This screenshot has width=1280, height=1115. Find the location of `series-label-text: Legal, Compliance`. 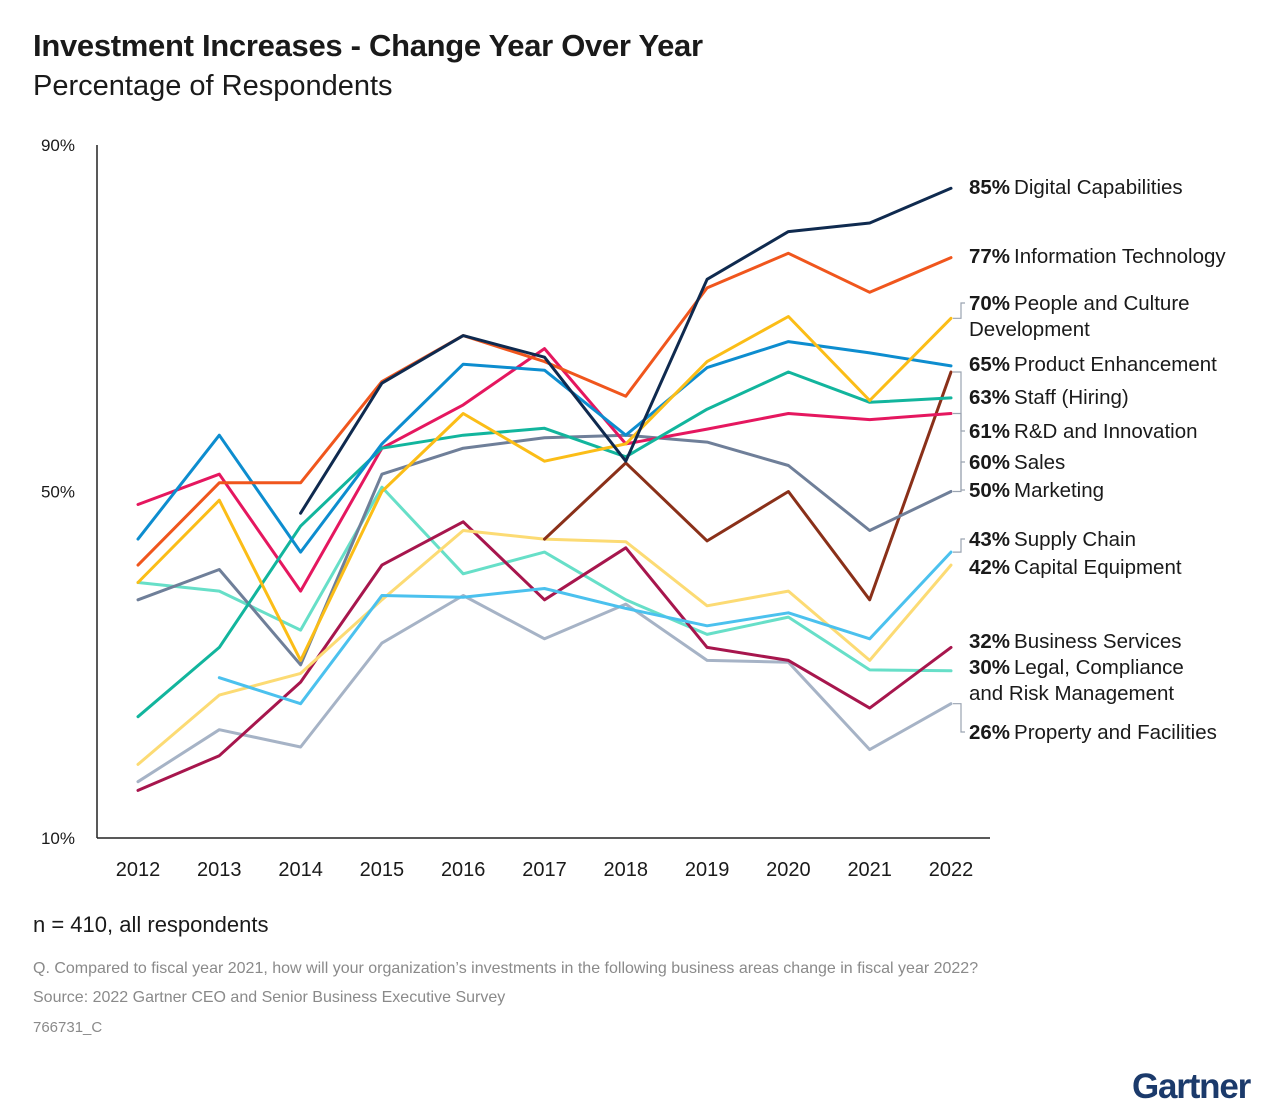

series-label-text: Legal, Compliance is located at coordinates (1099, 667).